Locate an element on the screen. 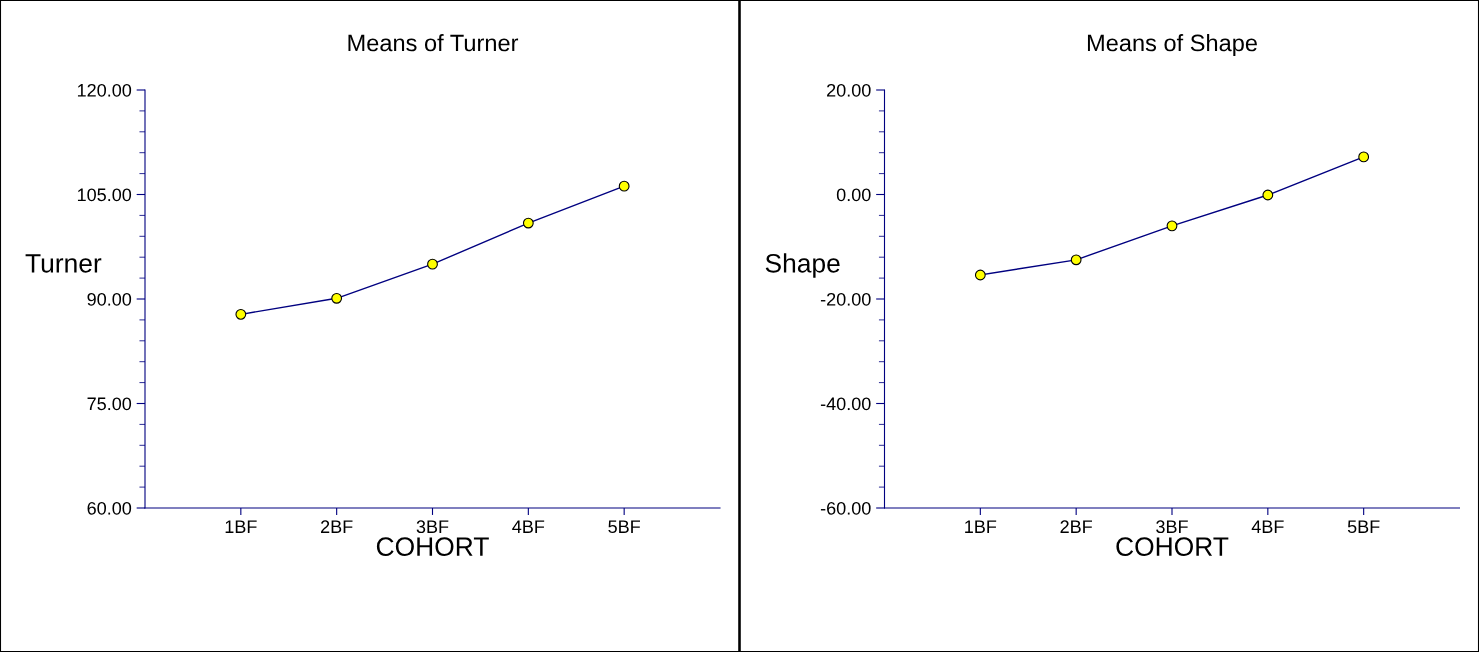 Image resolution: width=1479 pixels, height=652 pixels. chart-title: Means of Shape is located at coordinates (1172, 45).